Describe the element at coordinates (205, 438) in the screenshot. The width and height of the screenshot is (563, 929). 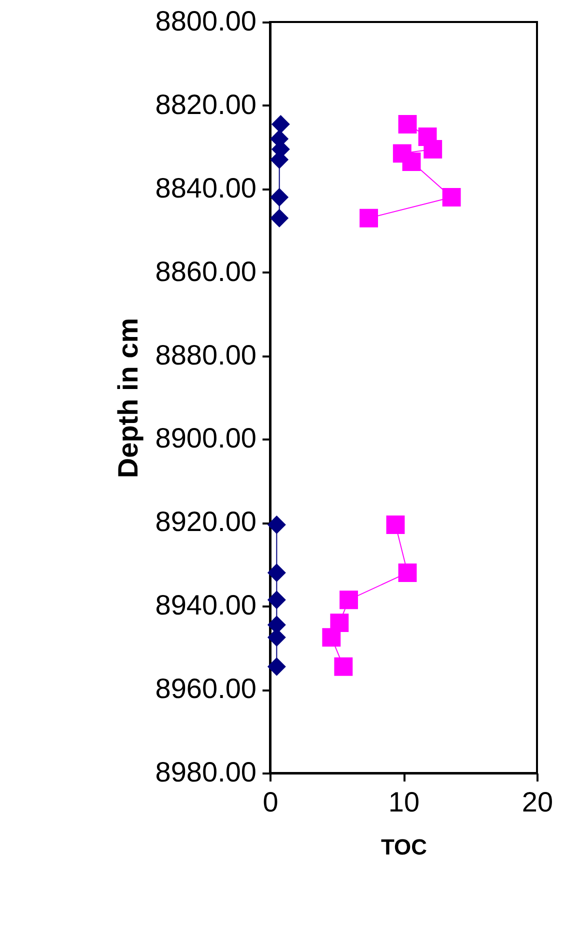
I see `y-tick-label: 8900.00` at that location.